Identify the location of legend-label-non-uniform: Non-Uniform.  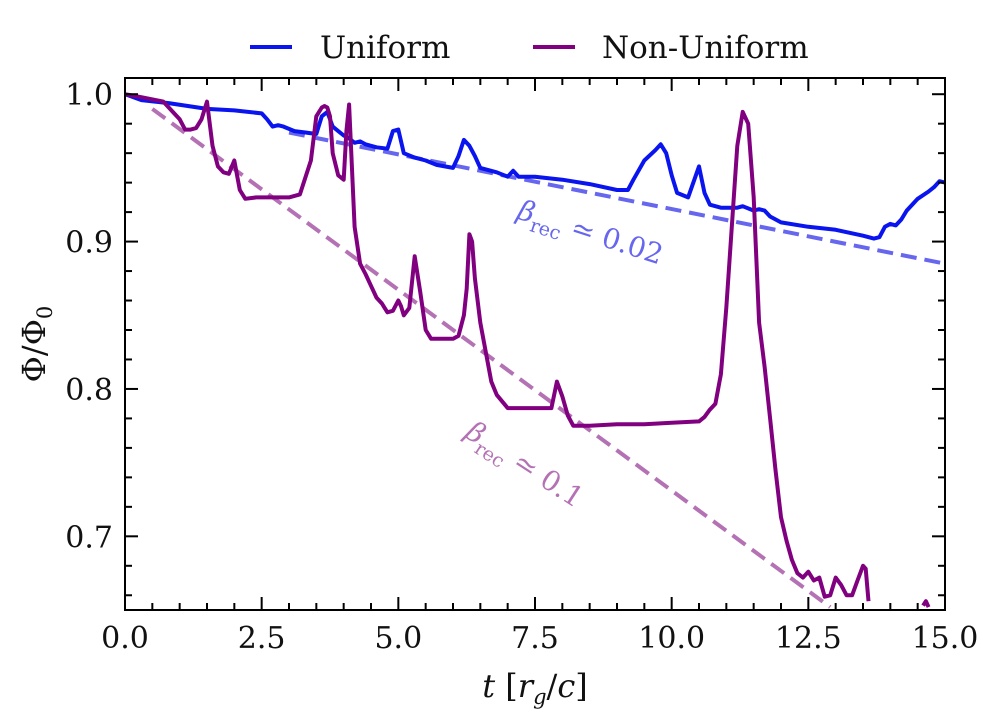
(705, 48).